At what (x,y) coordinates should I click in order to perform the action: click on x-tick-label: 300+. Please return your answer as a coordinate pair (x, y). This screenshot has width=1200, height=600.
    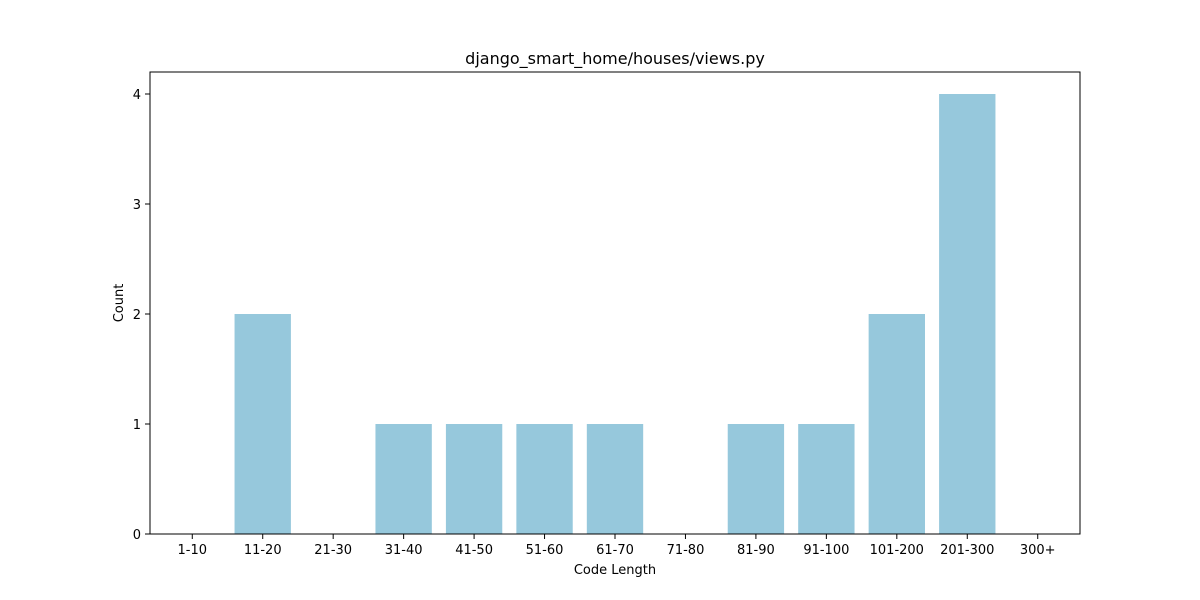
    Looking at the image, I should click on (1038, 550).